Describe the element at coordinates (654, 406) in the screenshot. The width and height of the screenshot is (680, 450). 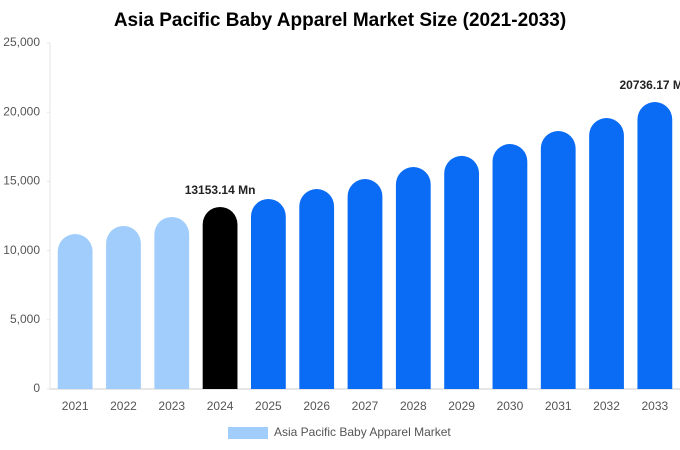
I see `x-tick-label: 2033` at that location.